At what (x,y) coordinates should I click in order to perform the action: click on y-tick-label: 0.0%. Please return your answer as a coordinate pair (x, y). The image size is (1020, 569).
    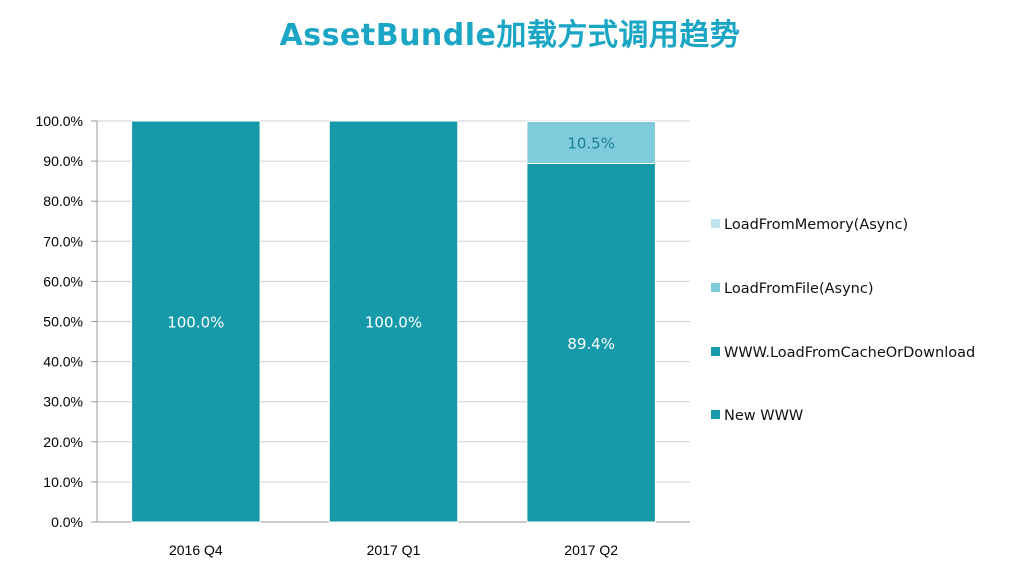
    Looking at the image, I should click on (67, 522).